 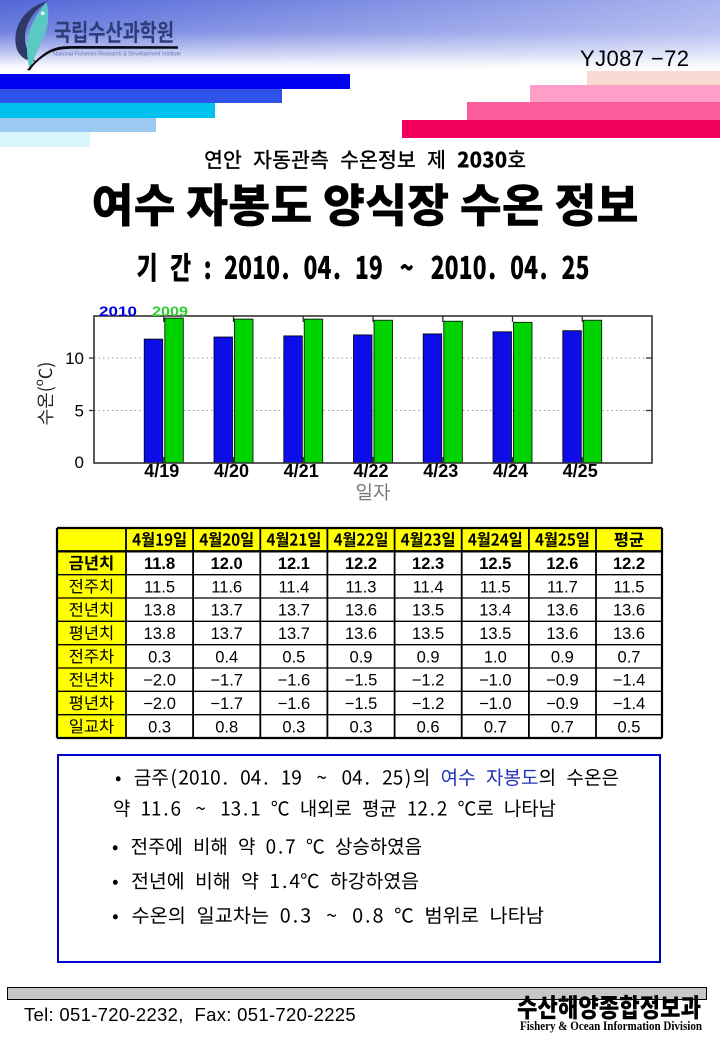 What do you see at coordinates (510, 471) in the screenshot?
I see `svg-text: 4/24` at bounding box center [510, 471].